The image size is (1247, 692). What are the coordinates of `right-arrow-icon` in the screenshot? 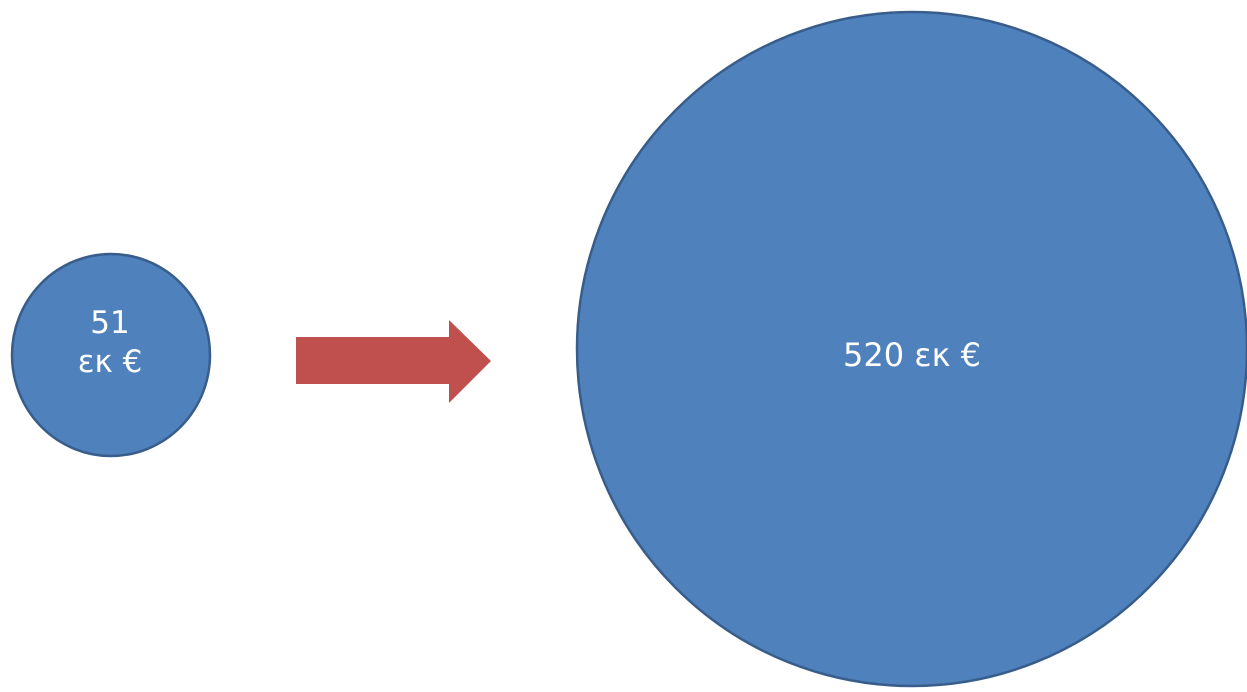 It's located at (393, 361).